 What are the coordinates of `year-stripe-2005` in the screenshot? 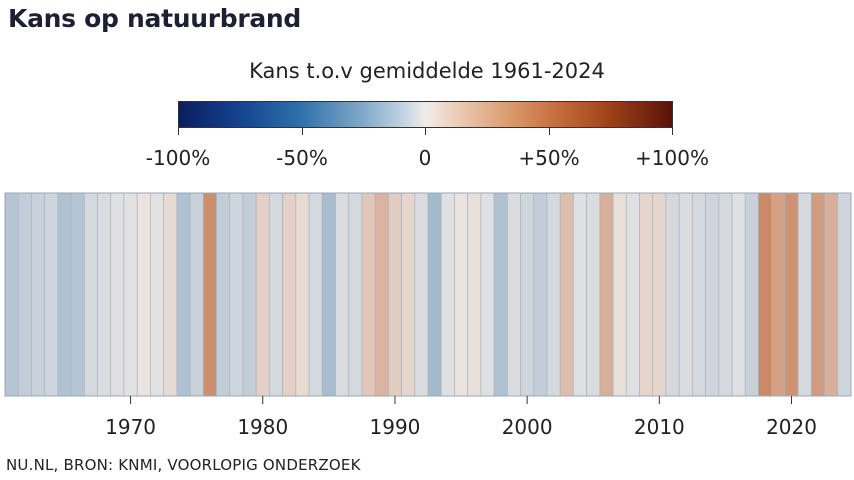 It's located at (593, 294).